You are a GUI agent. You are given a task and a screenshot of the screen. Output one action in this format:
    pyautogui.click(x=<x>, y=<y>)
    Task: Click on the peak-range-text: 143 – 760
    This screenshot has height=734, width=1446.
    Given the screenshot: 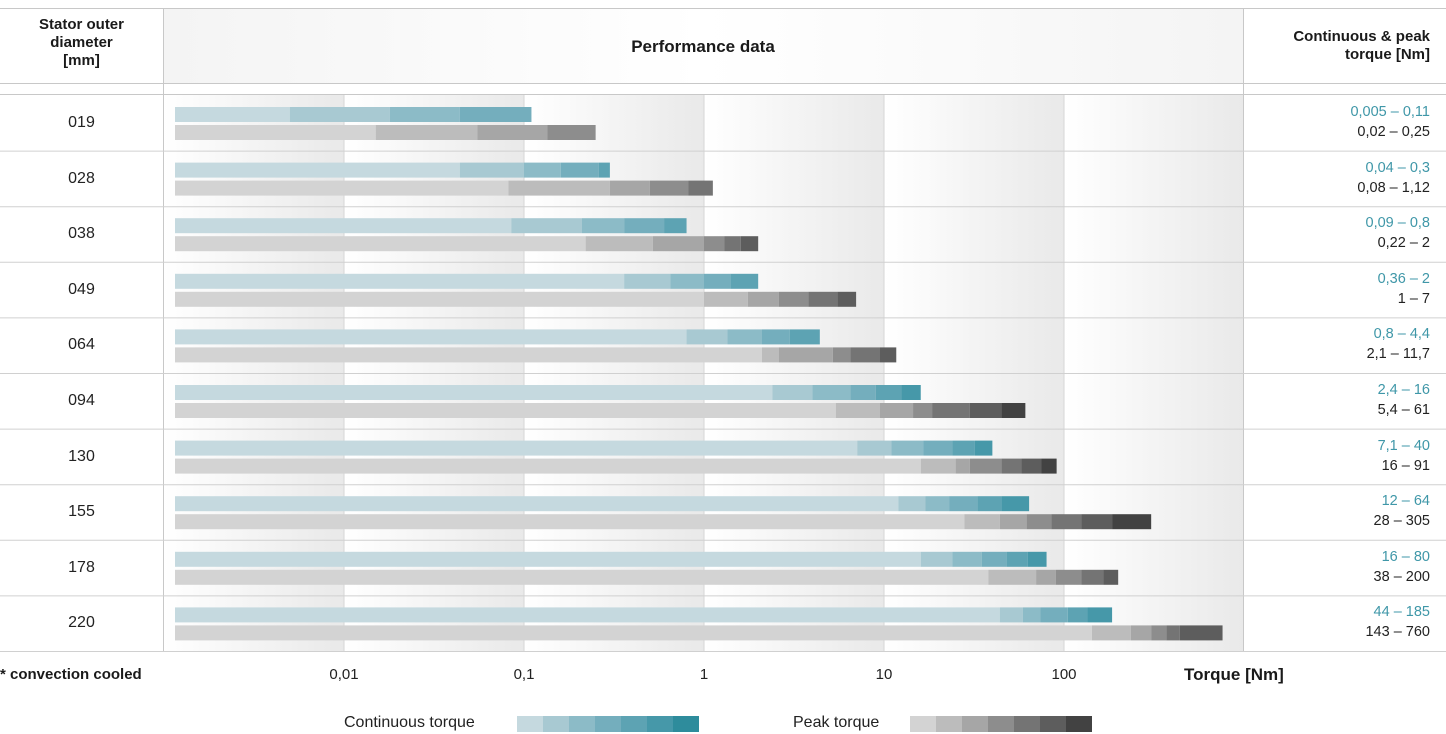 What is the action you would take?
    pyautogui.click(x=1397, y=632)
    